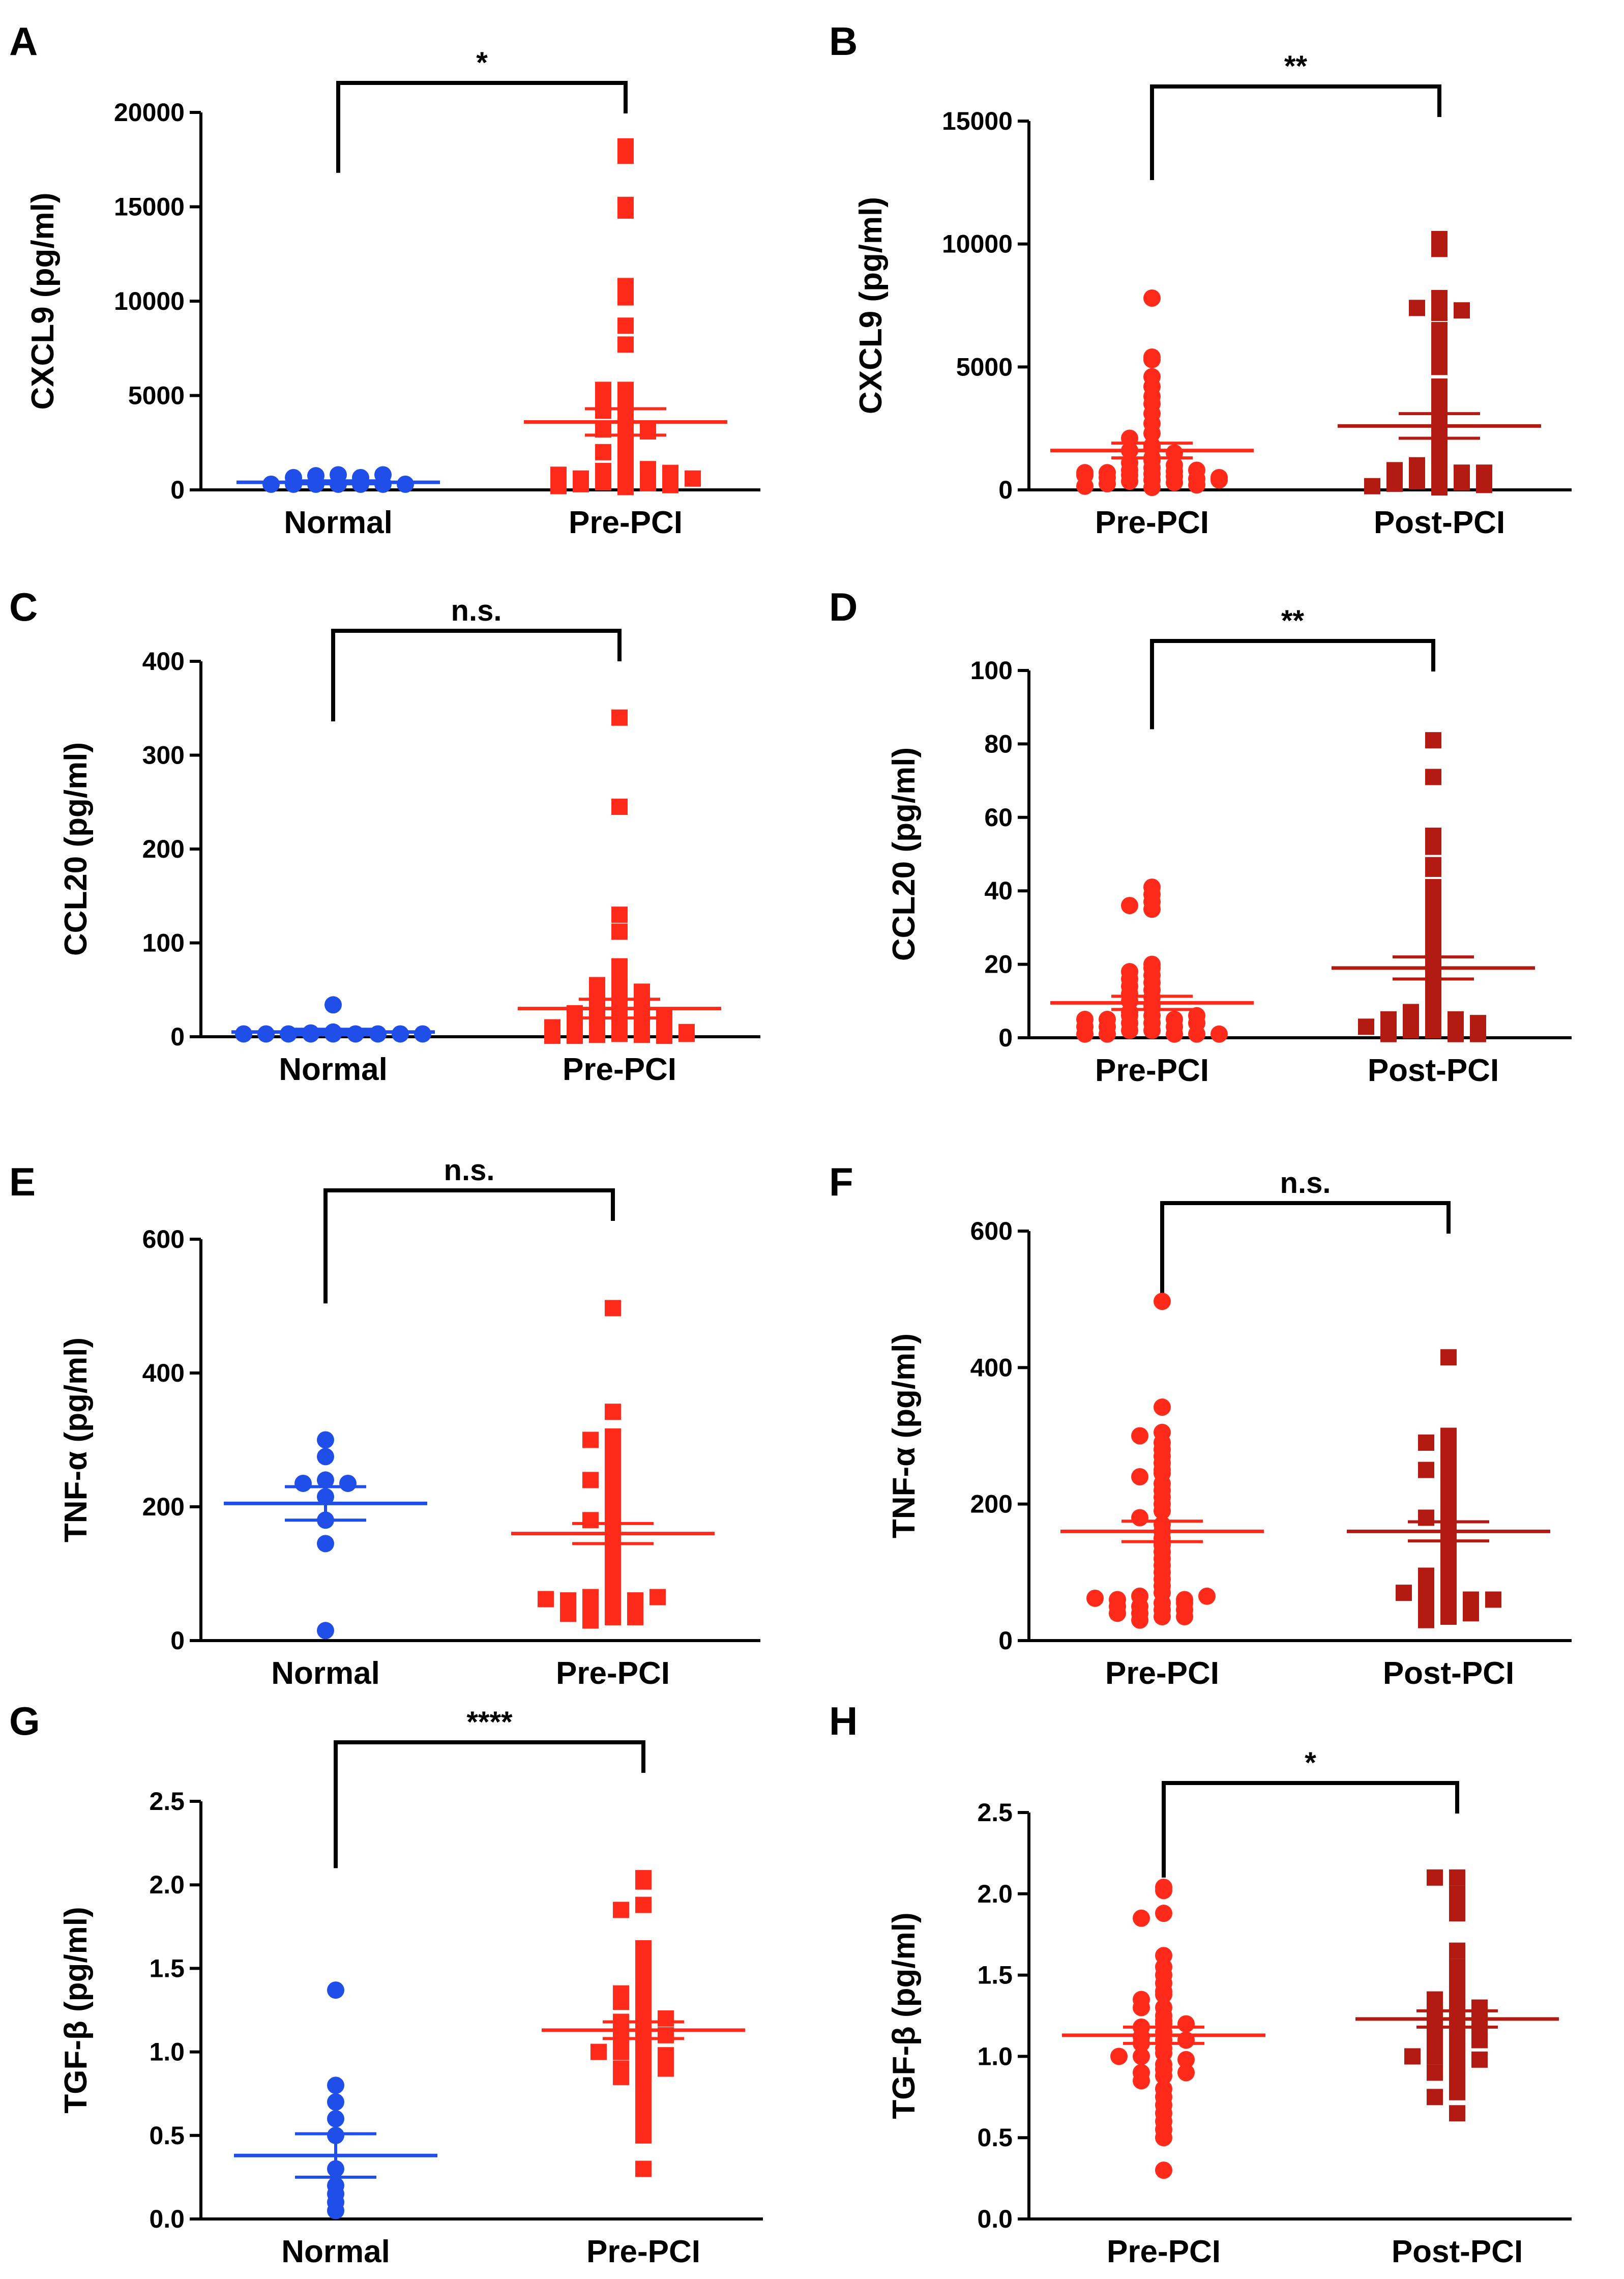 This screenshot has width=1624, height=2279. I want to click on y-tick-label: 20, so click(998, 964).